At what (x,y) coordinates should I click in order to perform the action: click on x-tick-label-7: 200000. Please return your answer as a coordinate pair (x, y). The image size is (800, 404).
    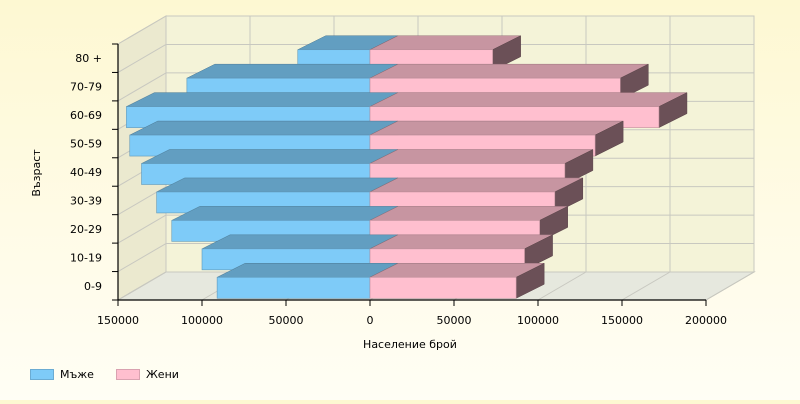
    Looking at the image, I should click on (706, 320).